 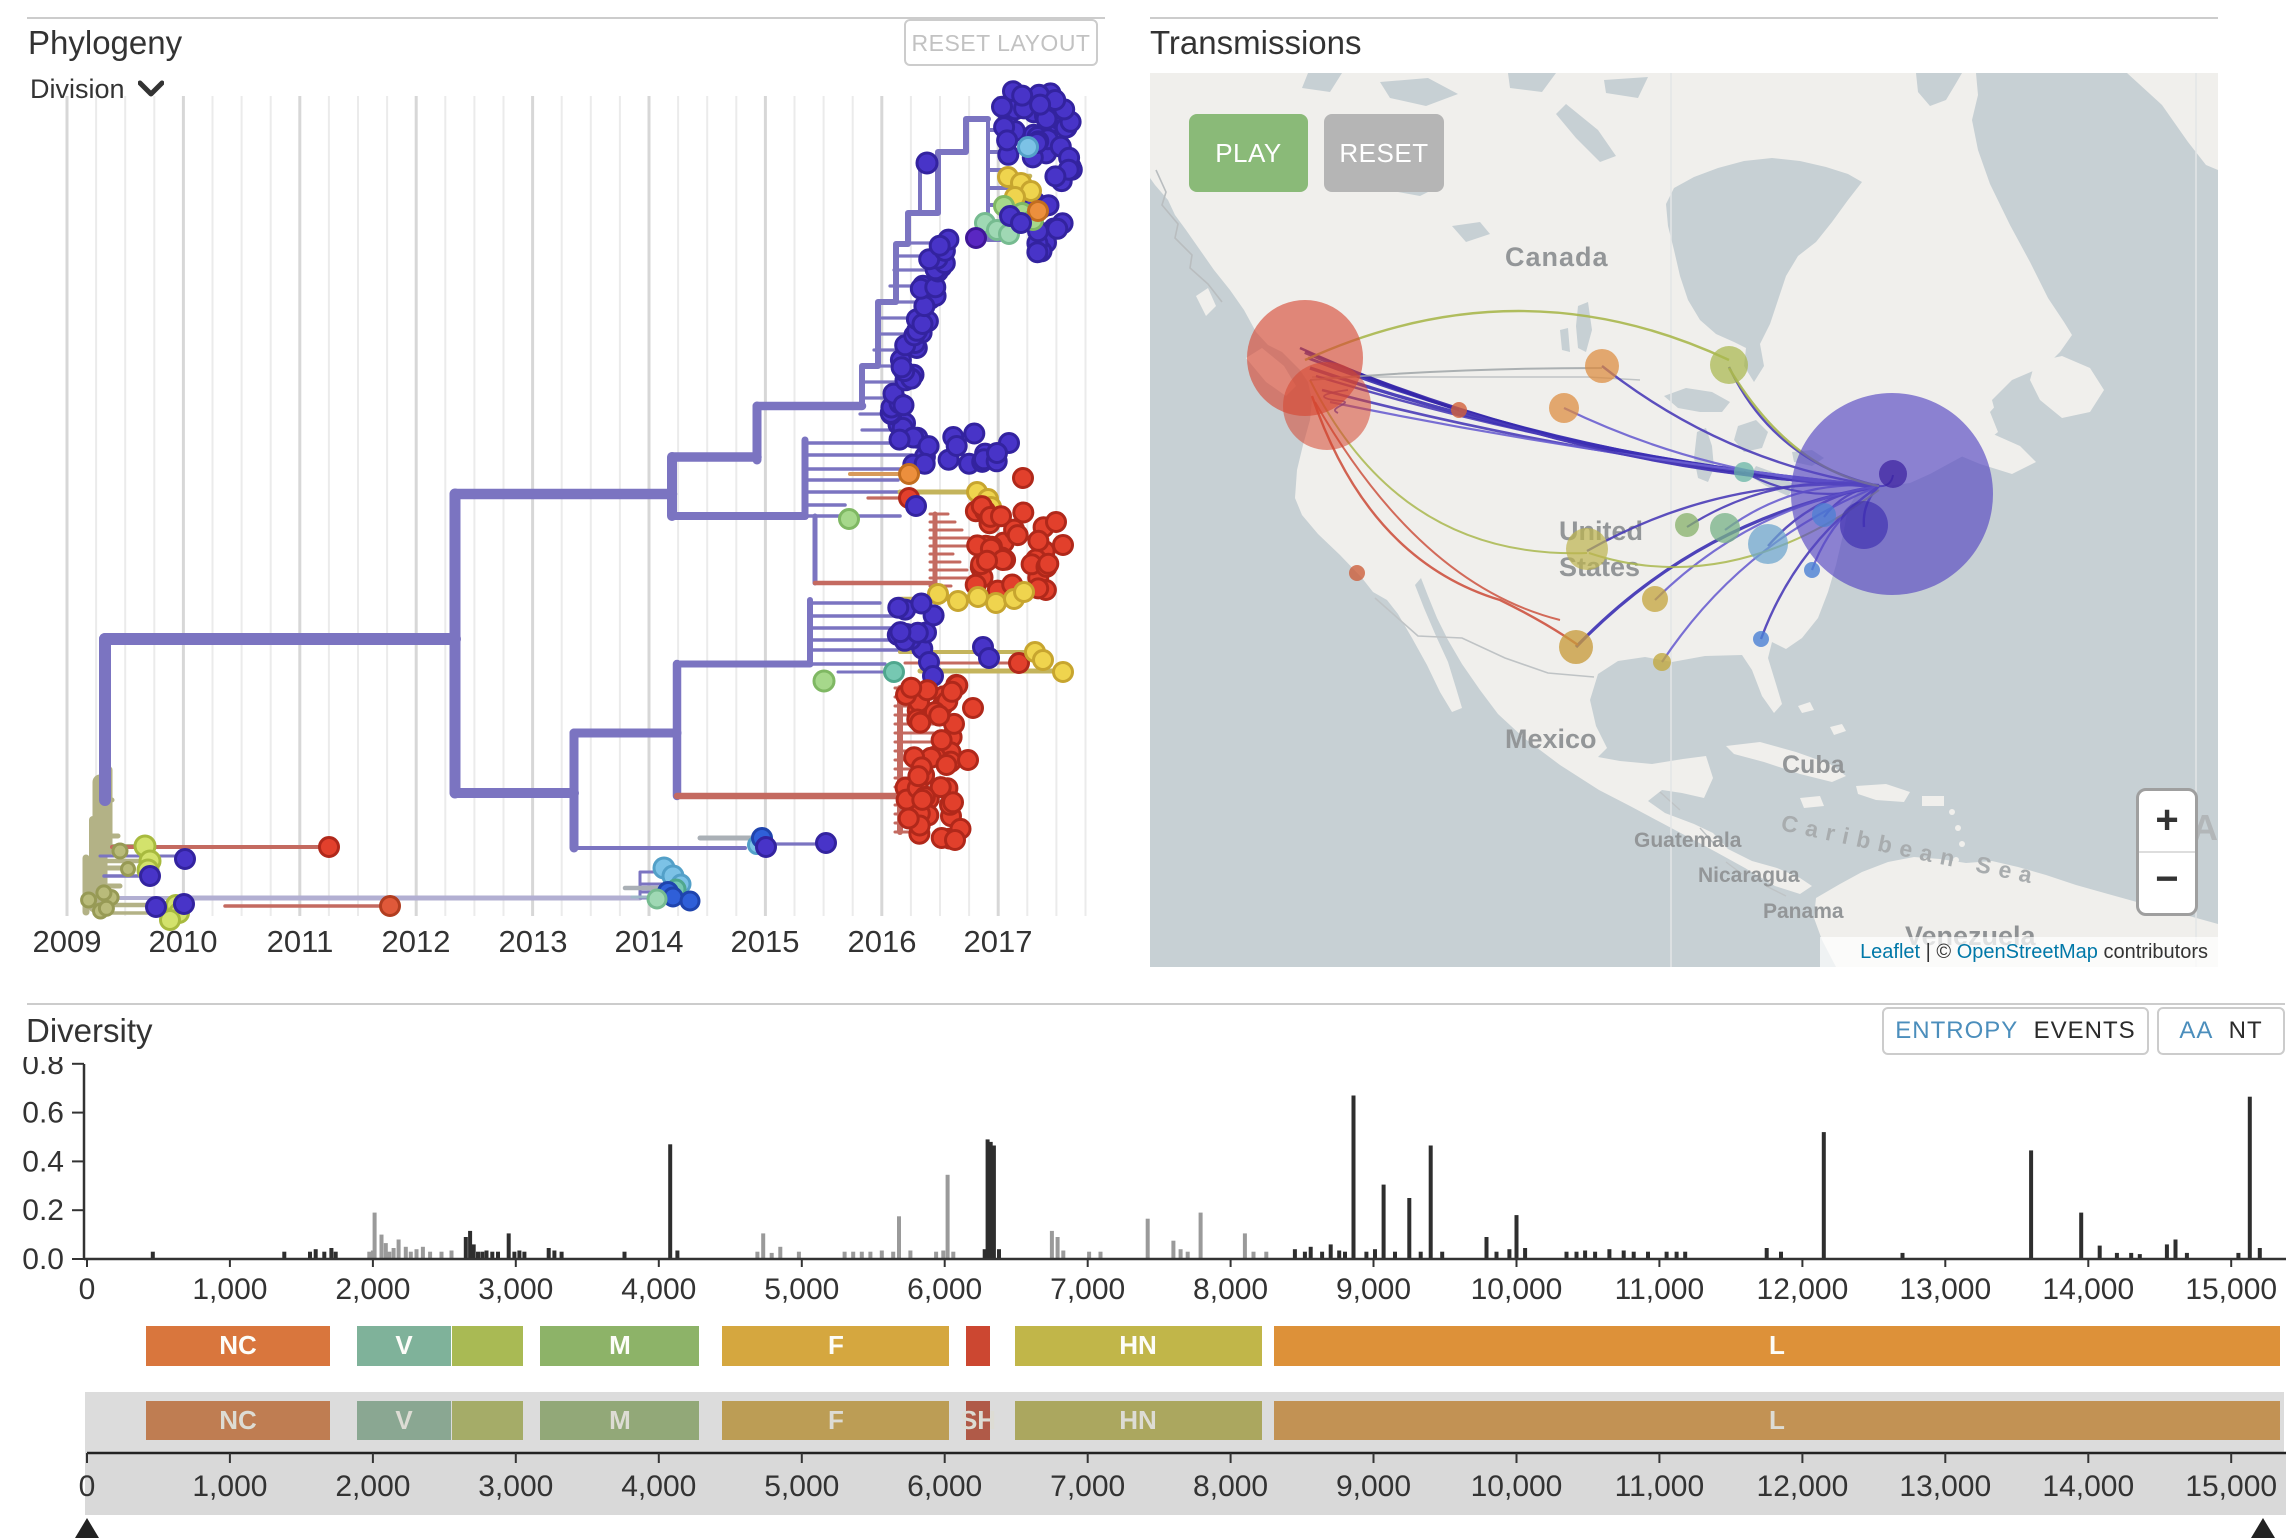 I want to click on svg-text: 2009, so click(x=67, y=941).